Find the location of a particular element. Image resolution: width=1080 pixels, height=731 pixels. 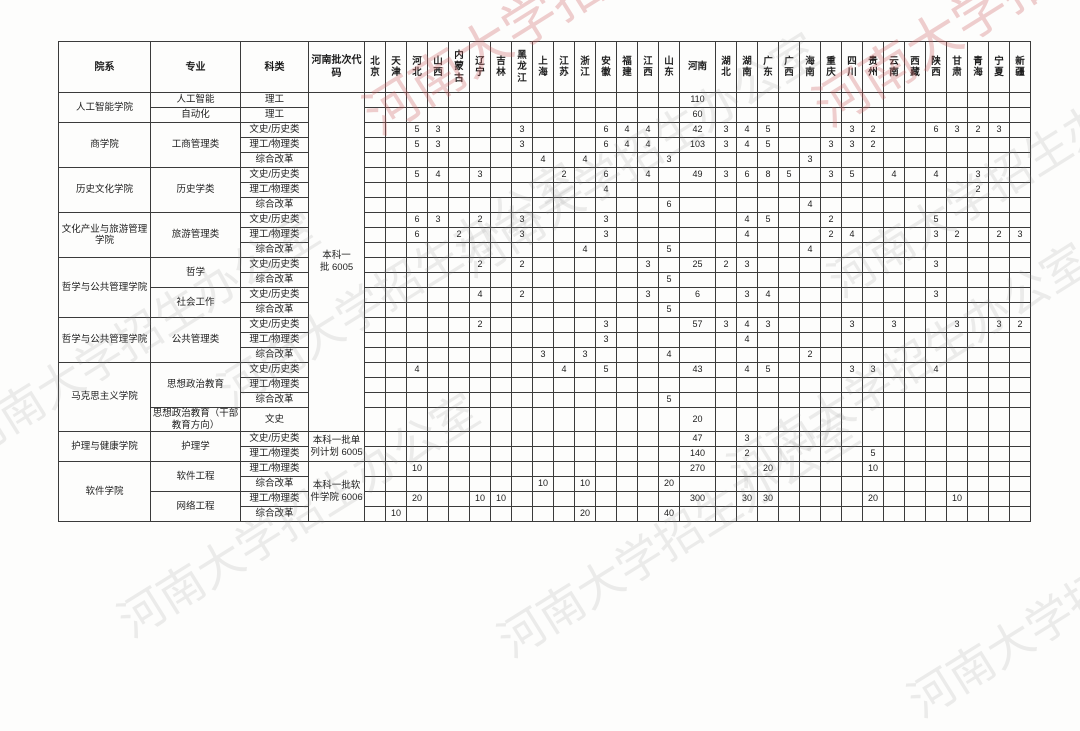

value-cell: 2 is located at coordinates (957, 235).